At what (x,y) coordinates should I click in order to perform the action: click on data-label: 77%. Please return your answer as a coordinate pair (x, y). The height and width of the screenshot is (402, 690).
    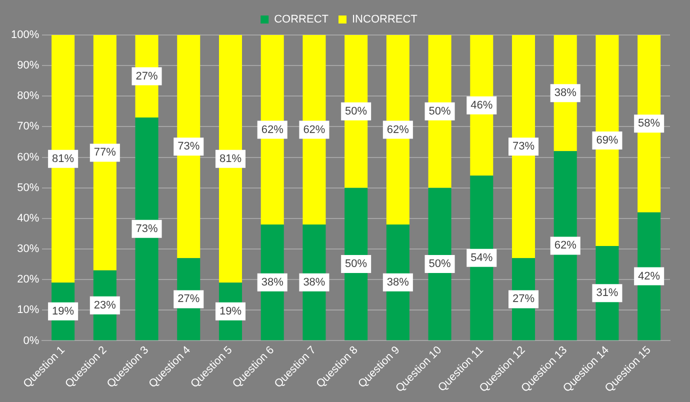
    Looking at the image, I should click on (105, 152).